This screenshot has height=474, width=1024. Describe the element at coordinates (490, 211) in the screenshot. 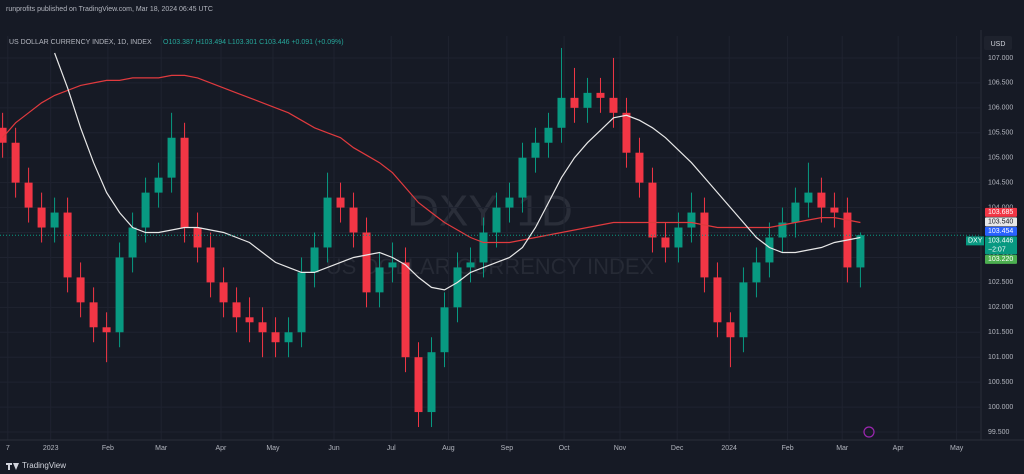

I see `watermark: DXY, 1D` at that location.